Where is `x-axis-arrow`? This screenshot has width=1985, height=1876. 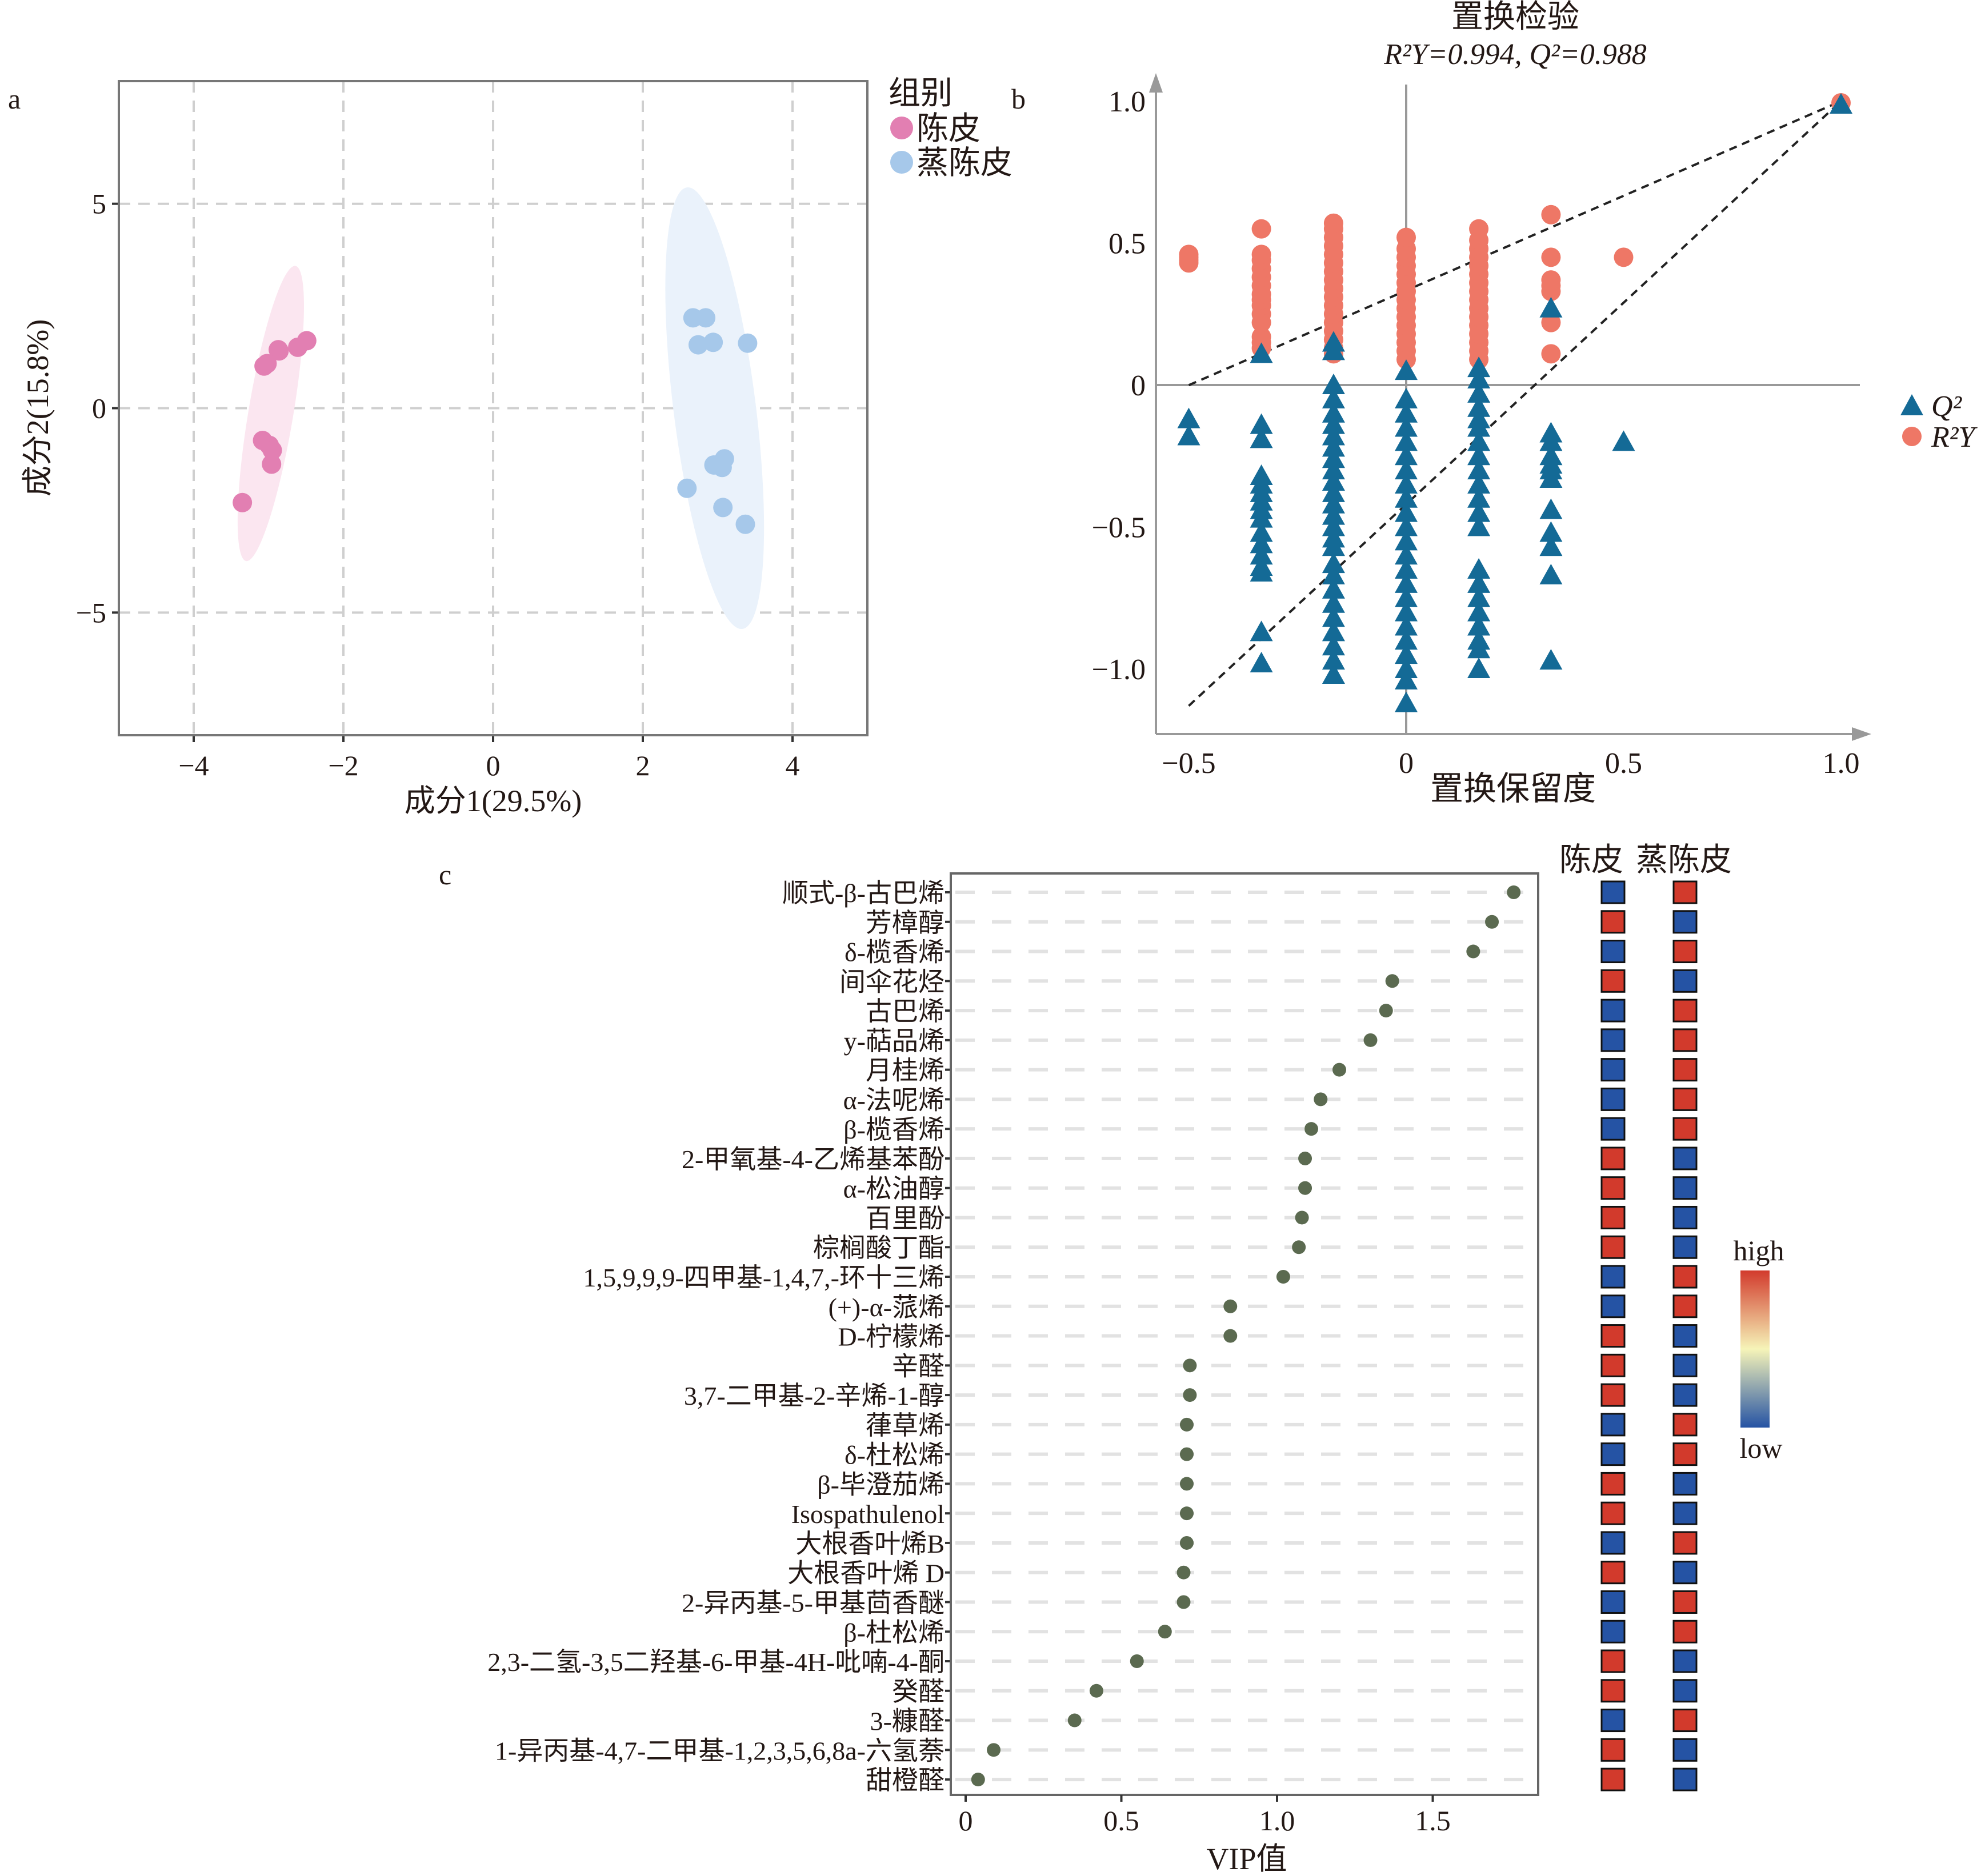 x-axis-arrow is located at coordinates (1861, 734).